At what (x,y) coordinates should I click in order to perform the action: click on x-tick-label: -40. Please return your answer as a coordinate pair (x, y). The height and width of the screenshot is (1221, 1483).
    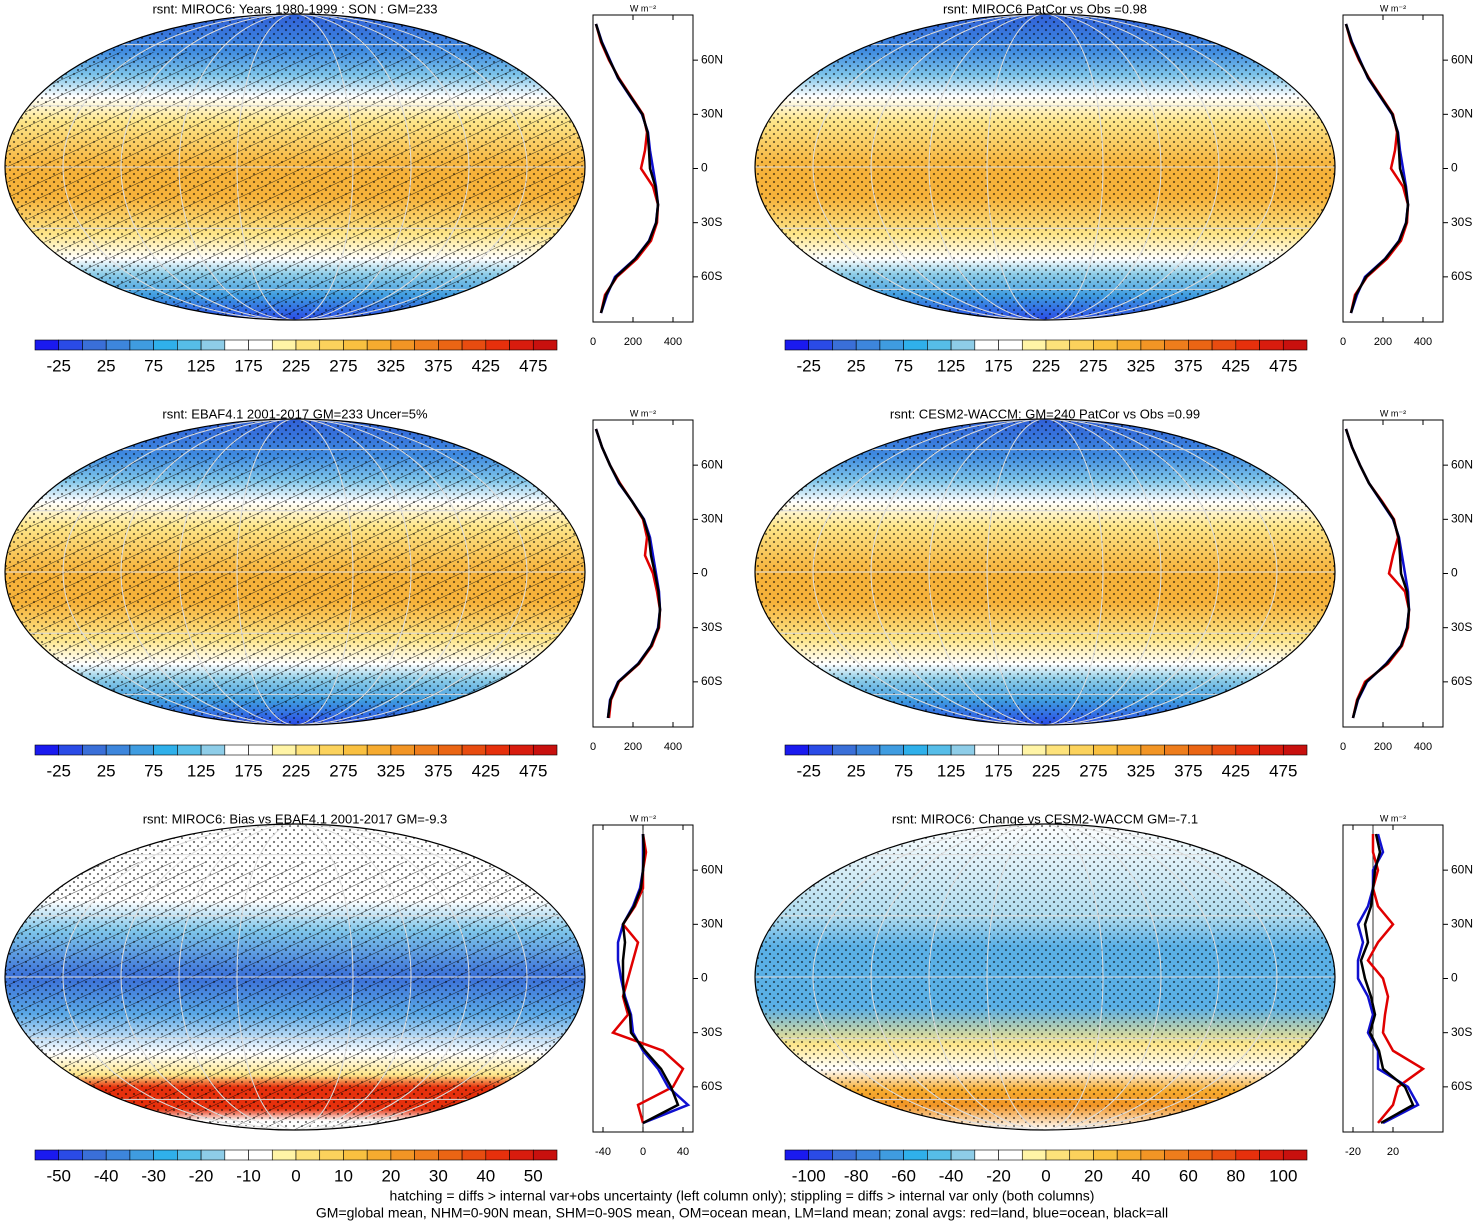
    Looking at the image, I should click on (603, 1152).